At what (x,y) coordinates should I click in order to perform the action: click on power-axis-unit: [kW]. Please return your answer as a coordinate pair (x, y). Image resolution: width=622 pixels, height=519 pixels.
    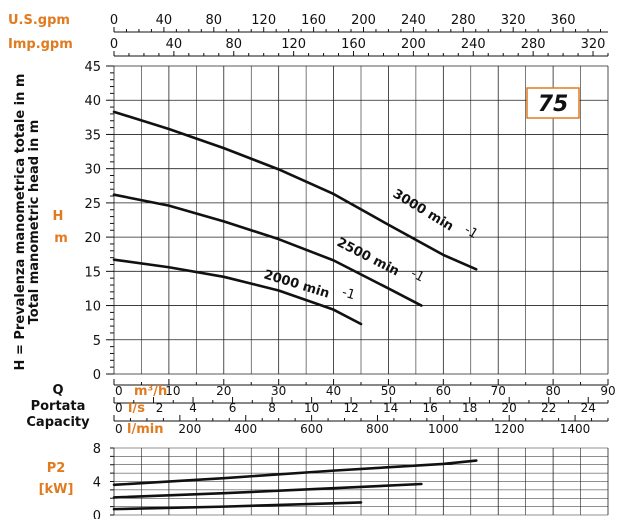
    Looking at the image, I should click on (56, 489).